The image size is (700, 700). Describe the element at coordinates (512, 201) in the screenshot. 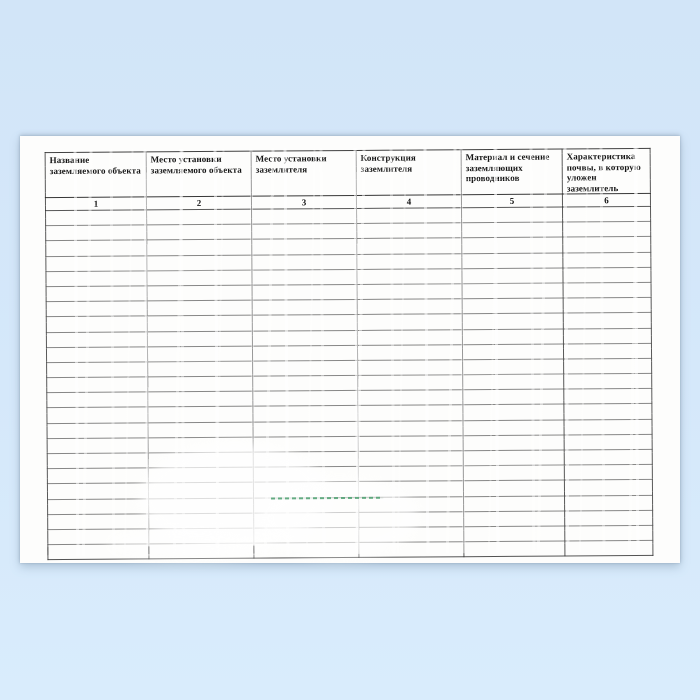

I see `column-number: 5` at that location.